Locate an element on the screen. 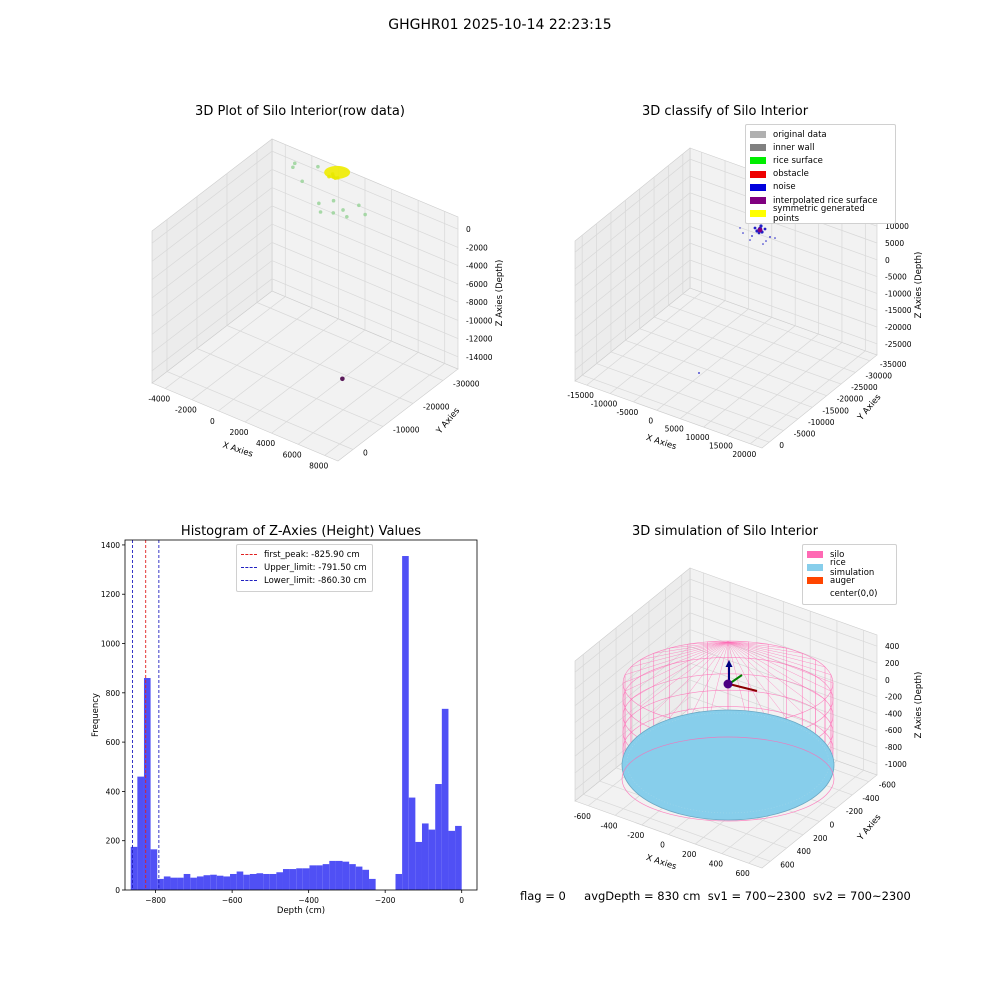  p1-z-tick-label: -14000 is located at coordinates (479, 357).